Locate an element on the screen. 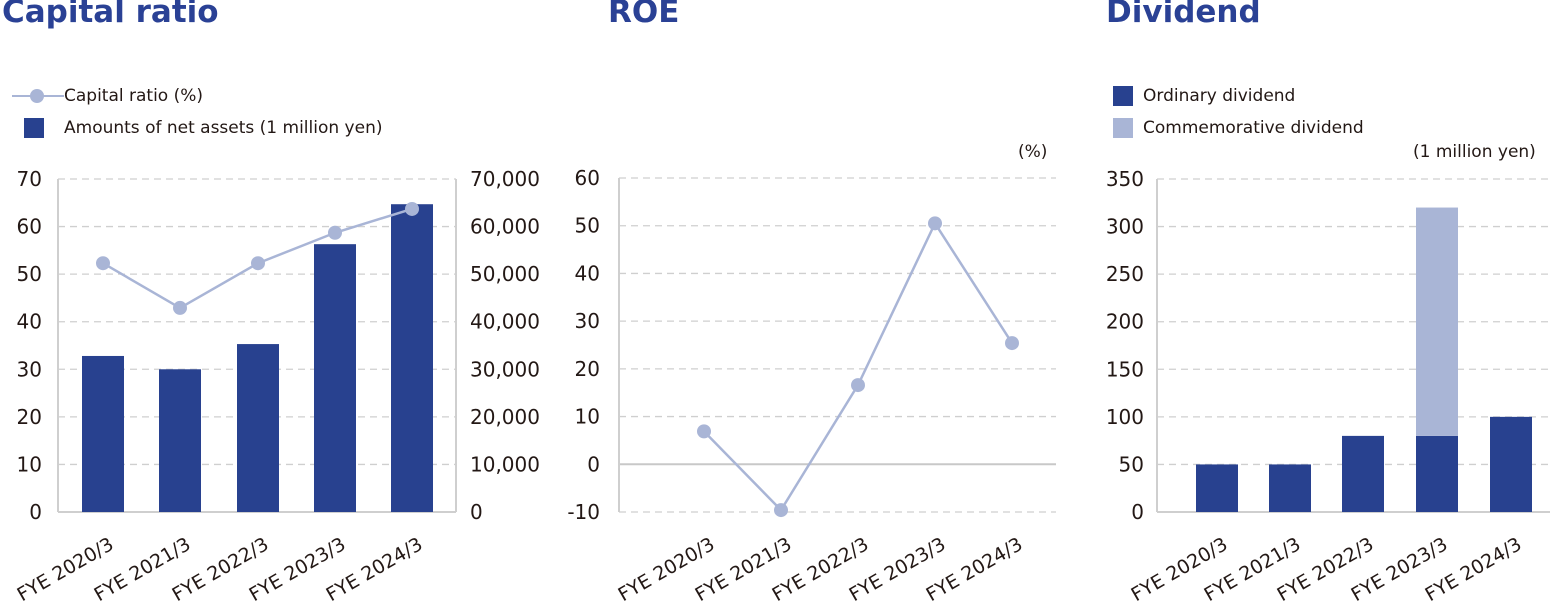 The width and height of the screenshot is (1550, 610). y-right-tick-label: 10,000 is located at coordinates (505, 464).